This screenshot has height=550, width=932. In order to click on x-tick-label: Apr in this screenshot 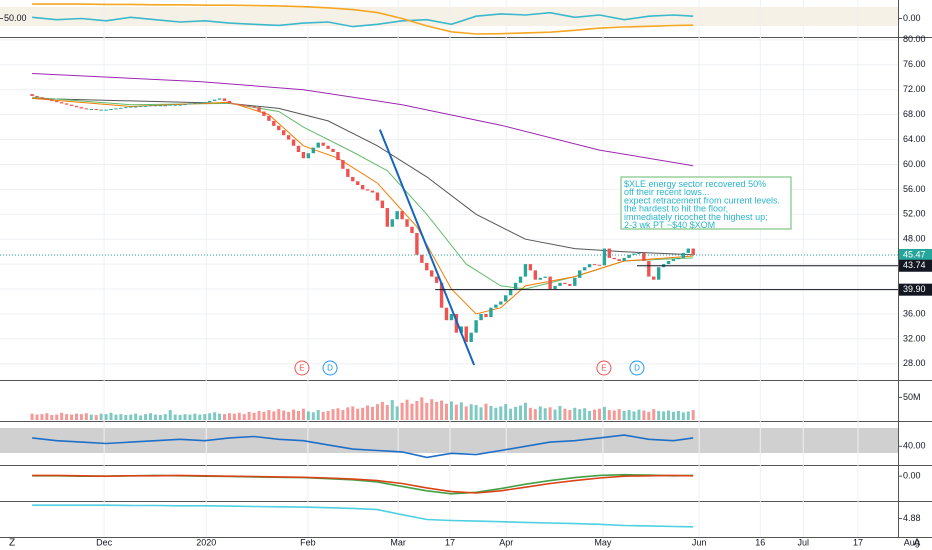, I will do `click(506, 542)`.